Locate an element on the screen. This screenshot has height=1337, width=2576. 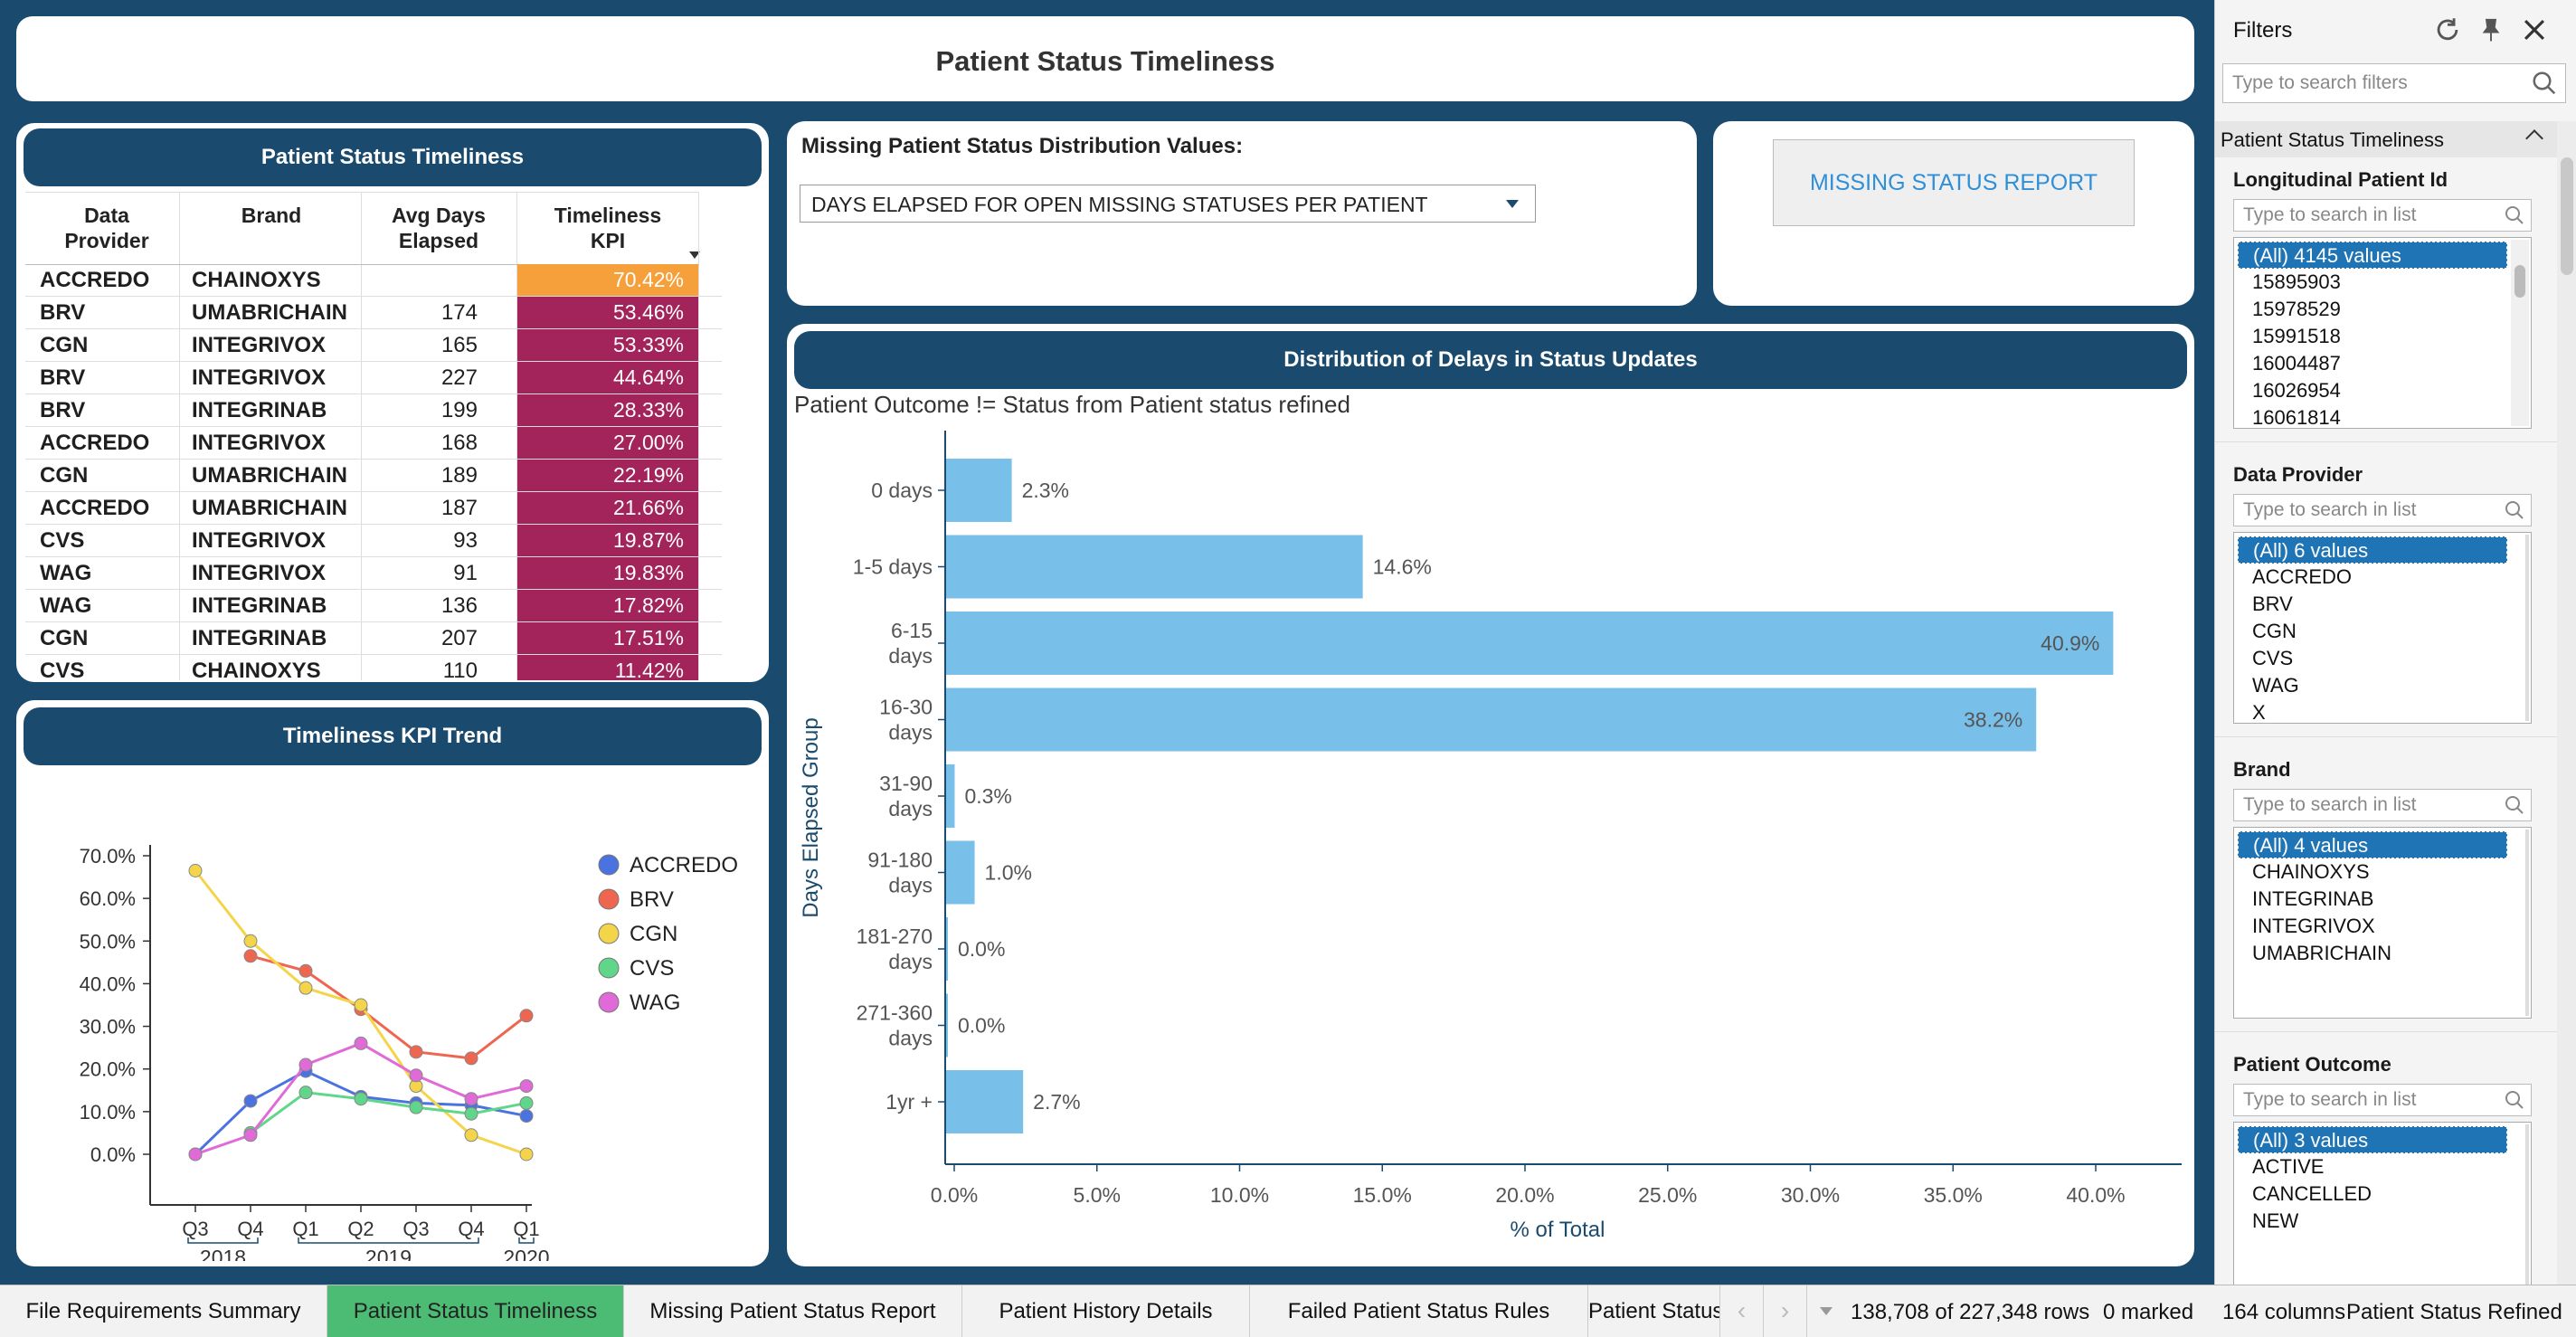
filter-value-item: CVS is located at coordinates (2273, 658).